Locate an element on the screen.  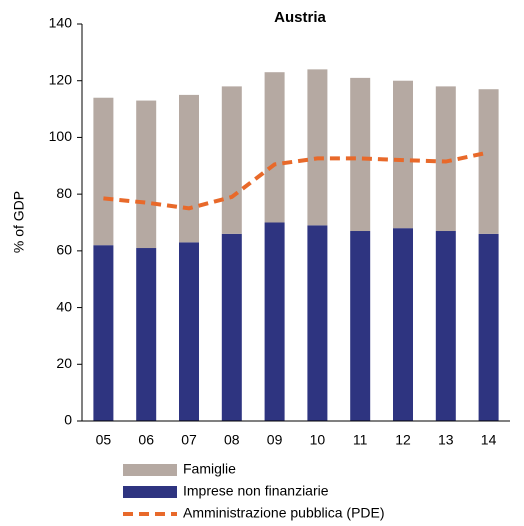
x-tick-label: 05 is located at coordinates (104, 440).